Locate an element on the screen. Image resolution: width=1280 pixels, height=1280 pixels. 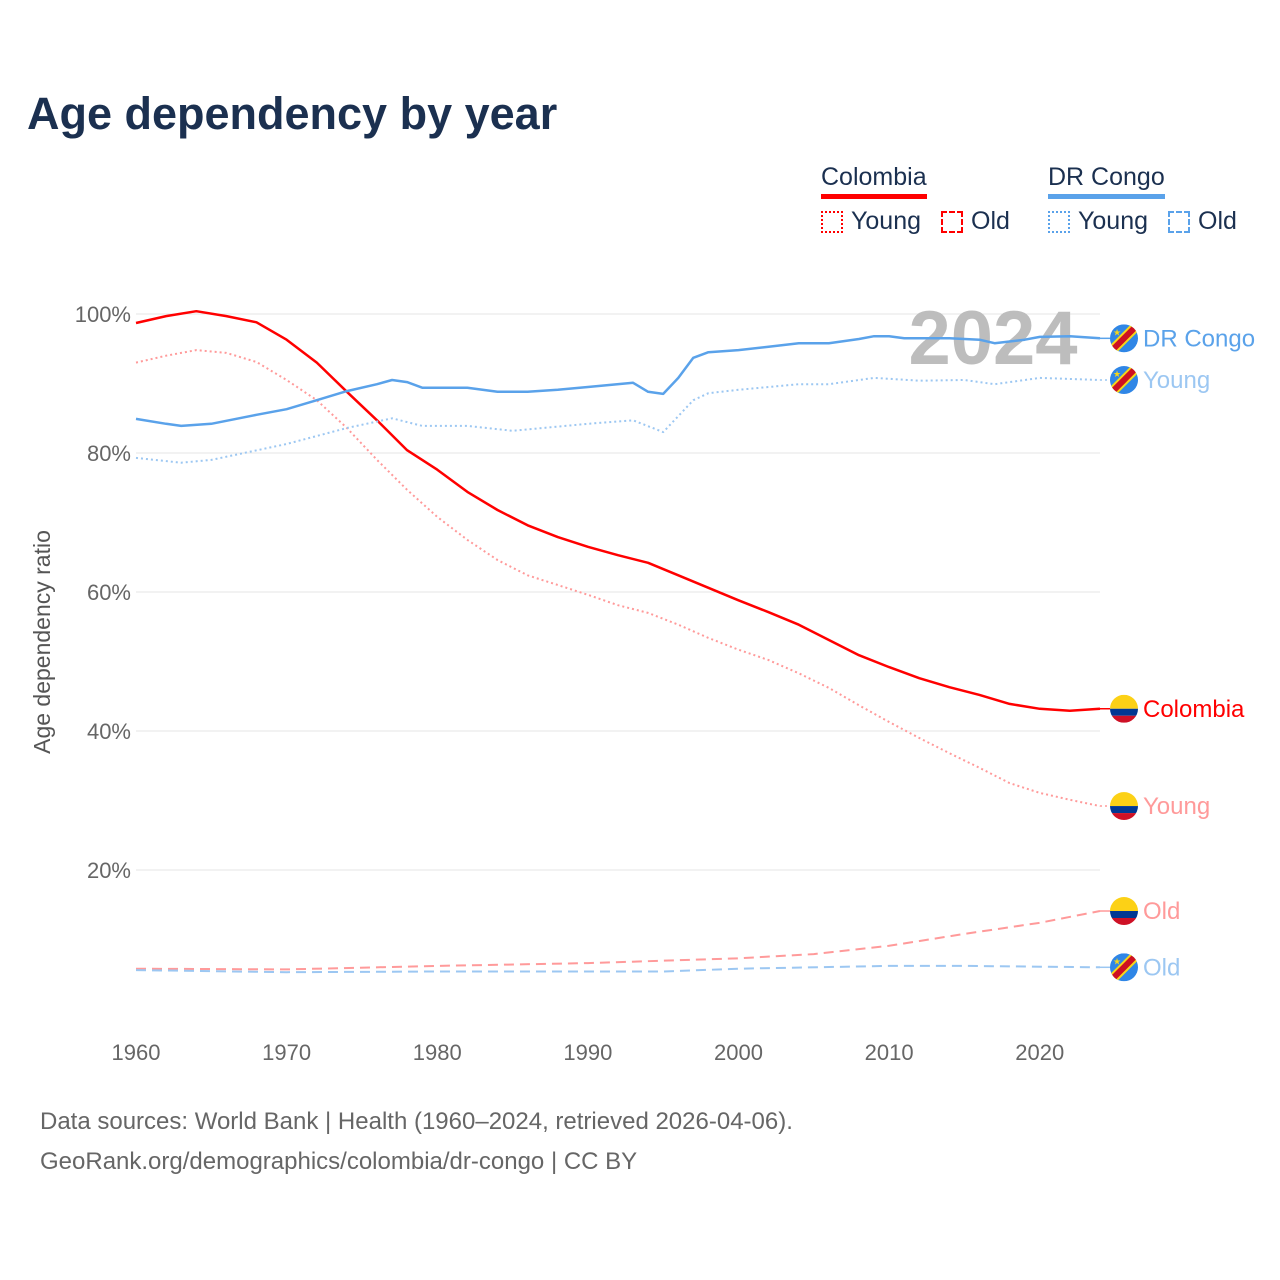
y-tick-label: 60% is located at coordinates (109, 592).